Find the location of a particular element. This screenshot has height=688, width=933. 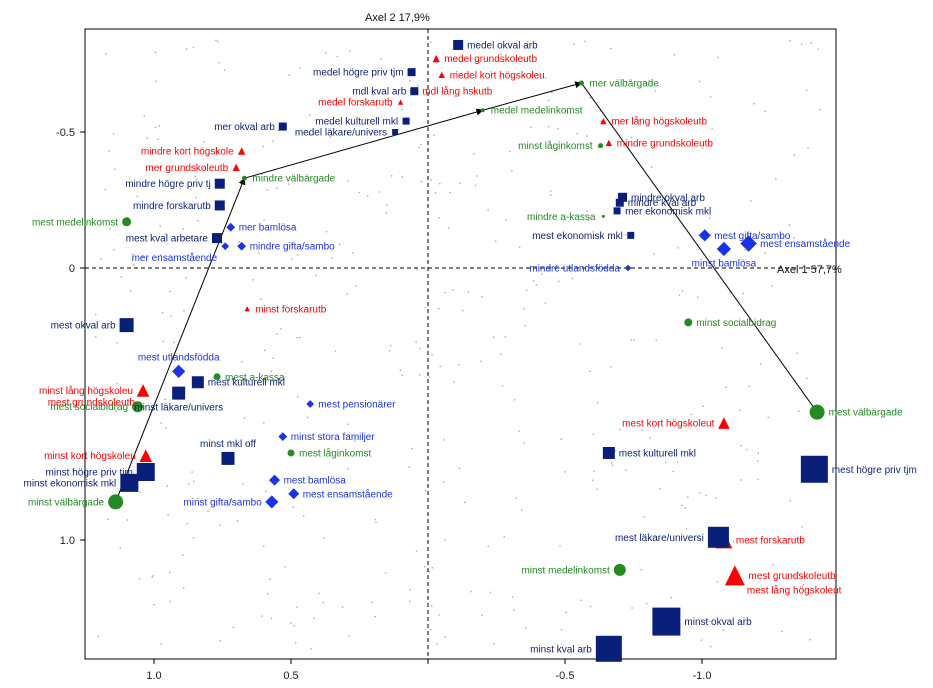

point-label: mest socialbidrag is located at coordinates (89, 407).